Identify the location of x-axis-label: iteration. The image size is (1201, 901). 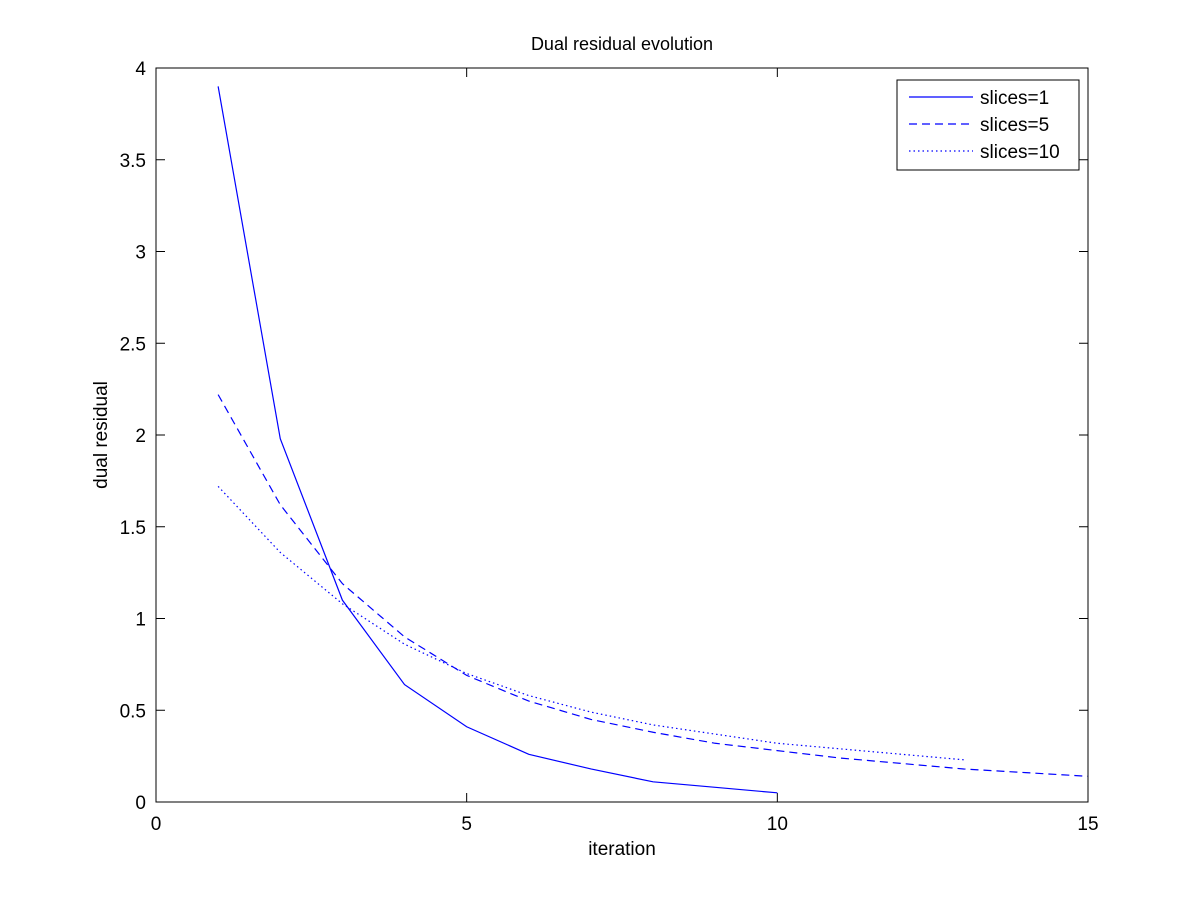
(622, 849).